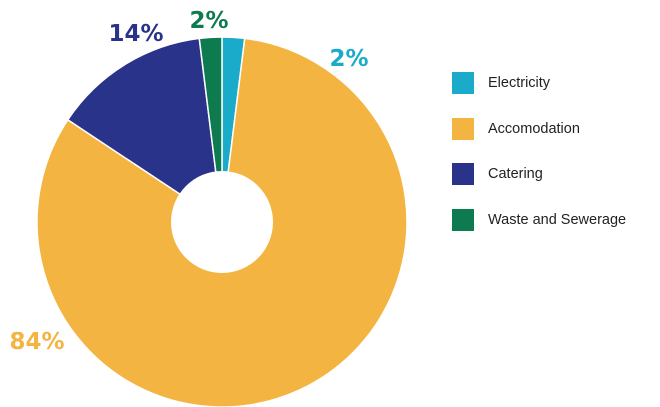  I want to click on legend-item-catering: Catering, so click(539, 174).